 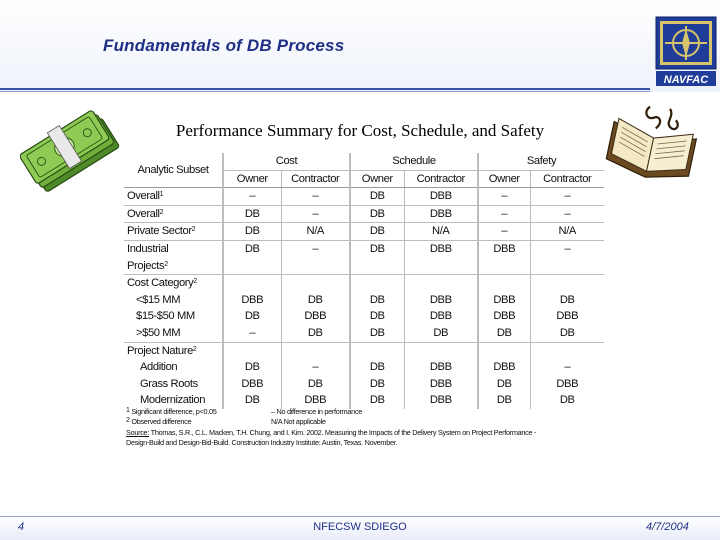 I want to click on header-rule-thin, so click(x=325, y=91).